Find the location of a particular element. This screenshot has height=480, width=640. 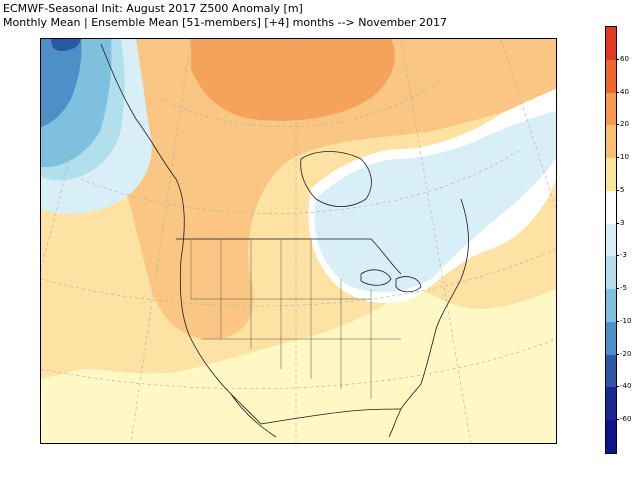

colorbar-label: -20 is located at coordinates (626, 353).